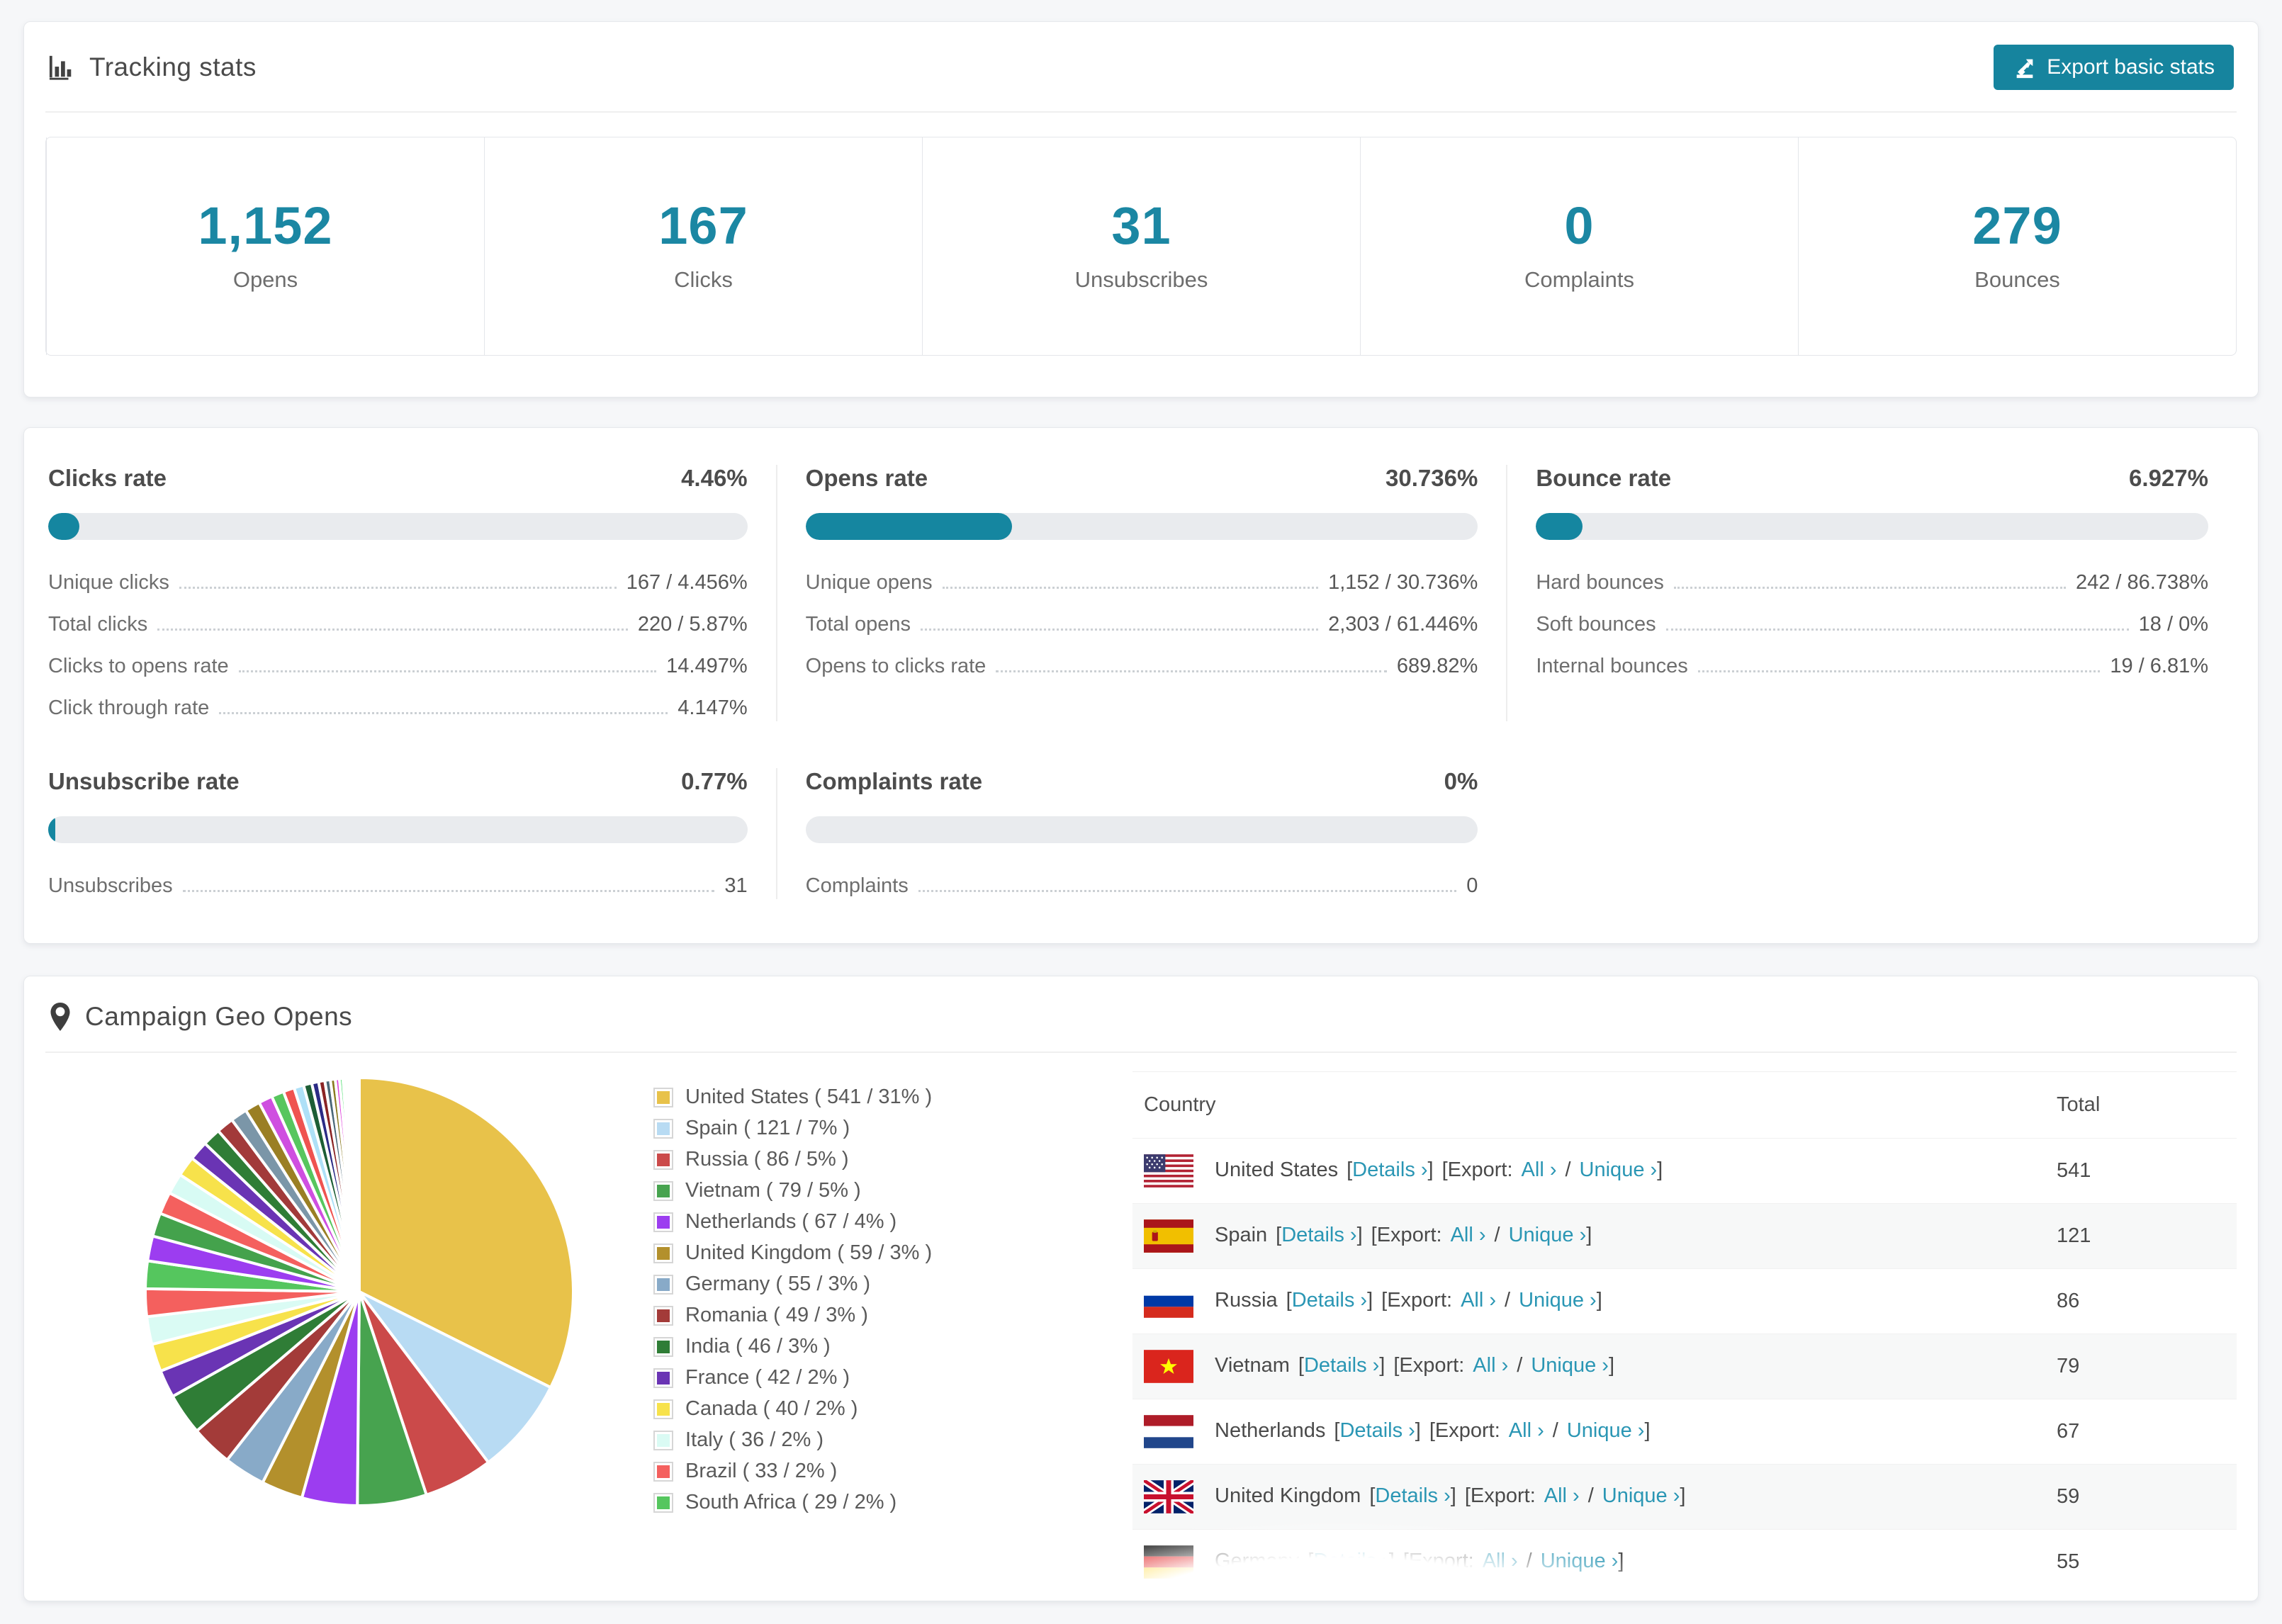  What do you see at coordinates (2173, 625) in the screenshot?
I see `metric-value: 18 / 0%` at bounding box center [2173, 625].